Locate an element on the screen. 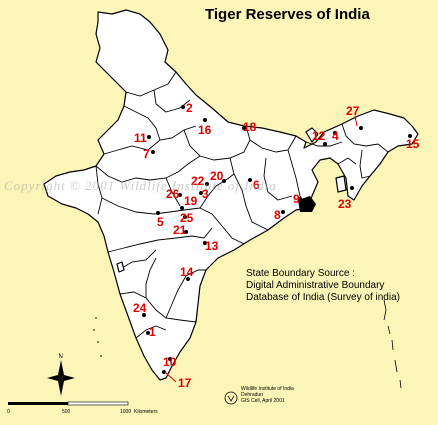 Image resolution: width=438 pixels, height=425 pixels. reserve-label-12: 12 is located at coordinates (319, 136).